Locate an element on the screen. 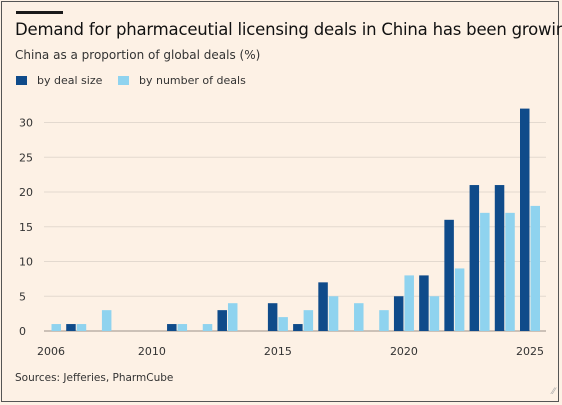 This screenshot has width=562, height=405. bar-number-of-deals-2011 is located at coordinates (182, 327).